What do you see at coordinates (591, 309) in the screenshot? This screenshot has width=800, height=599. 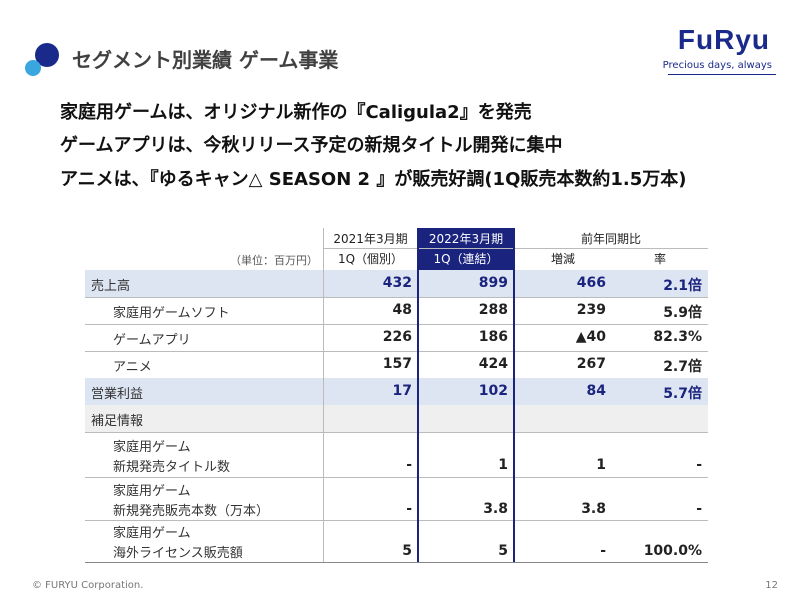 I see `cell-value: 239` at bounding box center [591, 309].